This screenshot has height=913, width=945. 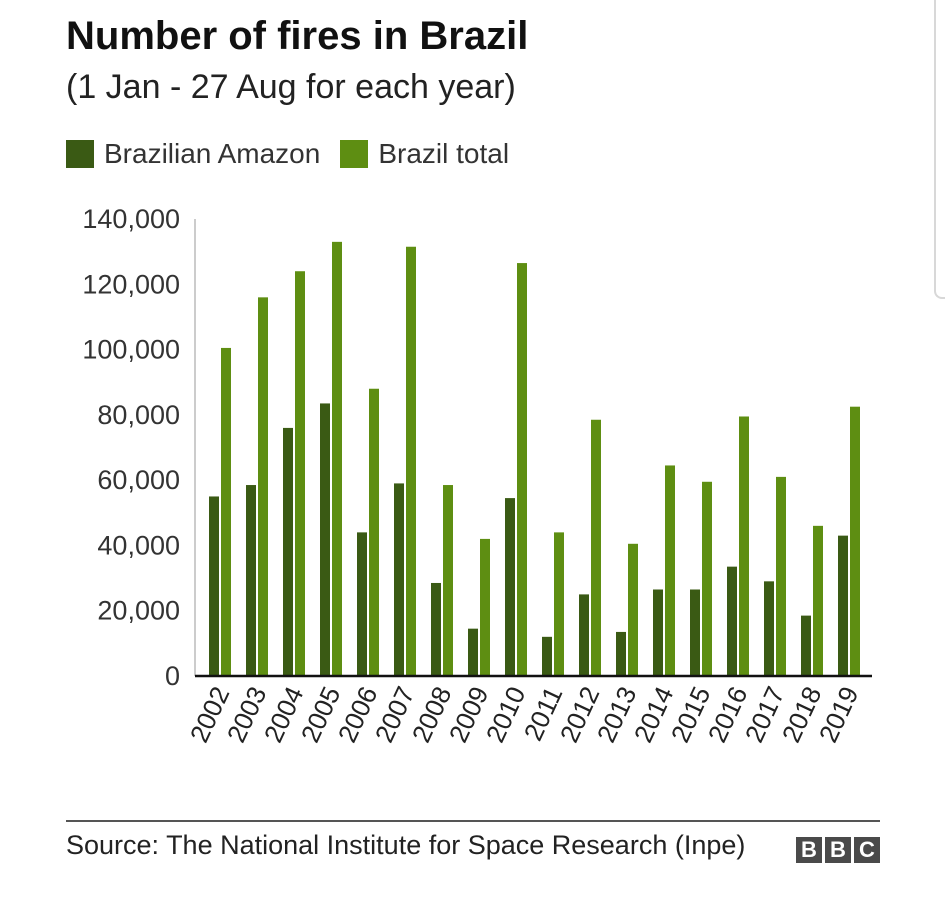 I want to click on legend-item-amazon: Brazilian Amazon, so click(x=193, y=154).